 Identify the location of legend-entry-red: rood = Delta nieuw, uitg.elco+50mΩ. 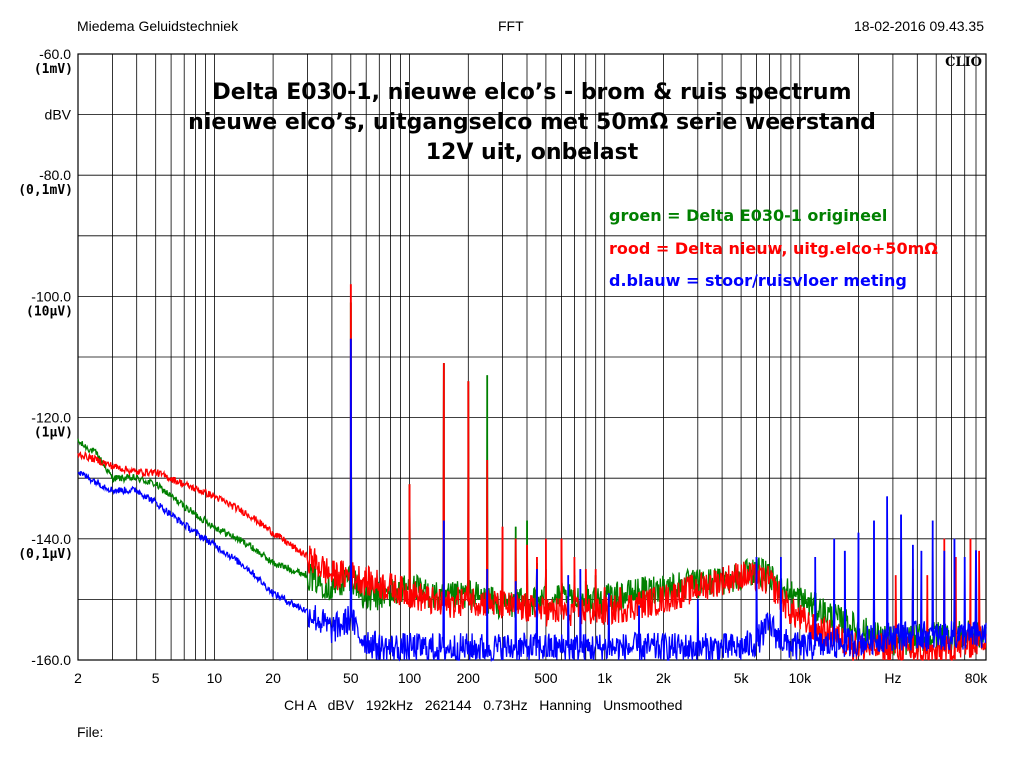
(773, 248).